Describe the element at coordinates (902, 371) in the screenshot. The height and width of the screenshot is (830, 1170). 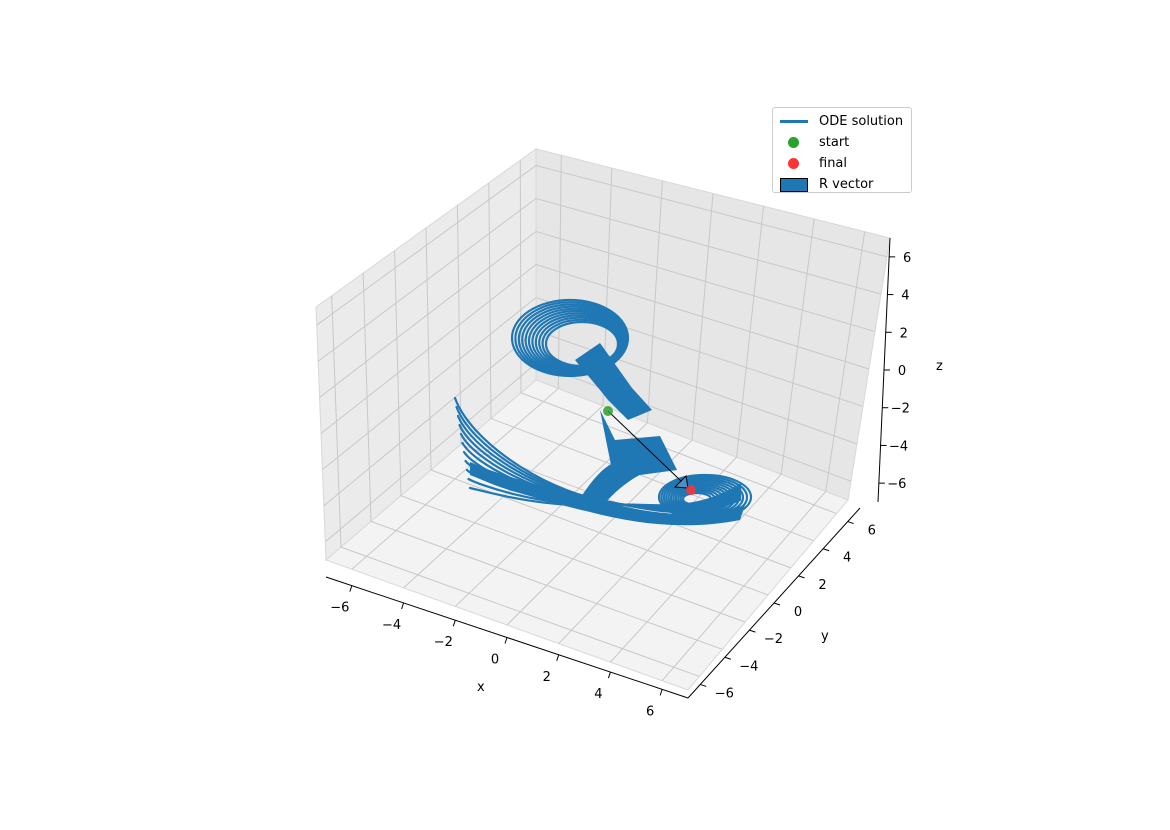
I see `z-tick-label: 0` at that location.